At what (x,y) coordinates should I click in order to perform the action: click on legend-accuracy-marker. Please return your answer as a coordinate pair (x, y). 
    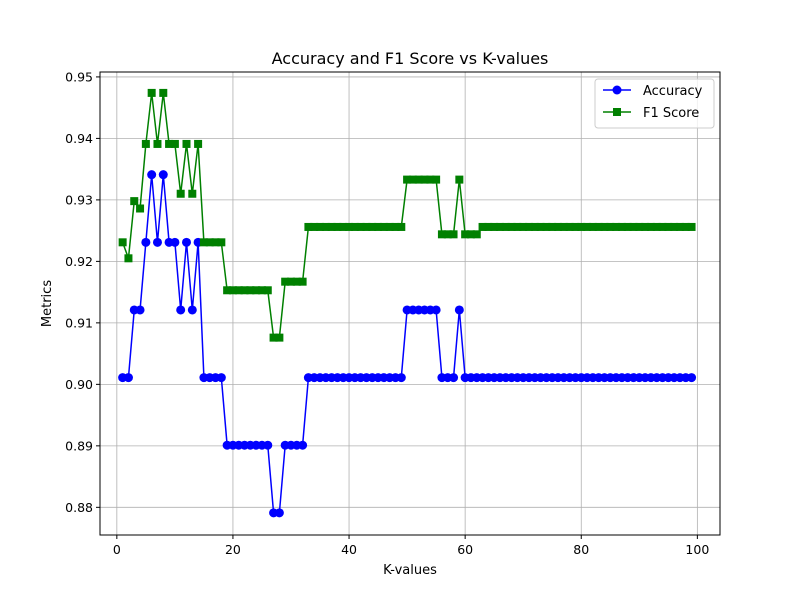
    Looking at the image, I should click on (617, 90).